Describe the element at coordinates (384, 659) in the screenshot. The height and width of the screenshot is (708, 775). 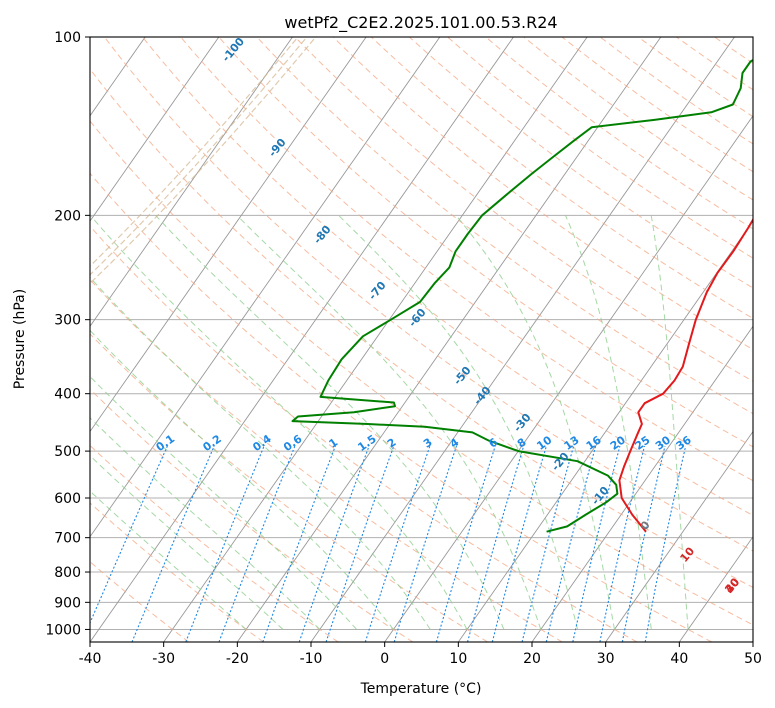
I see `x-tick-label: 0` at that location.